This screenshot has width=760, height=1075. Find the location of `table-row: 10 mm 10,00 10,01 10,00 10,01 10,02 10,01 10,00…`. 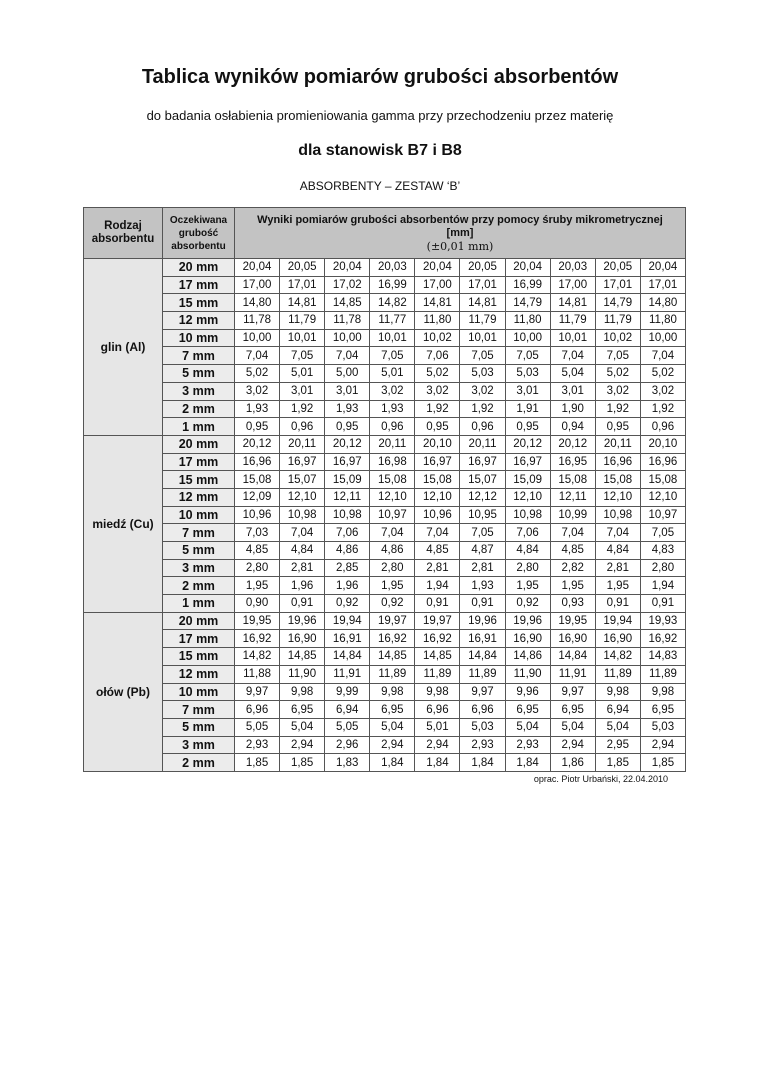

table-row: 10 mm 10,00 10,01 10,00 10,01 10,02 10,01 10,00… is located at coordinates (385, 338).